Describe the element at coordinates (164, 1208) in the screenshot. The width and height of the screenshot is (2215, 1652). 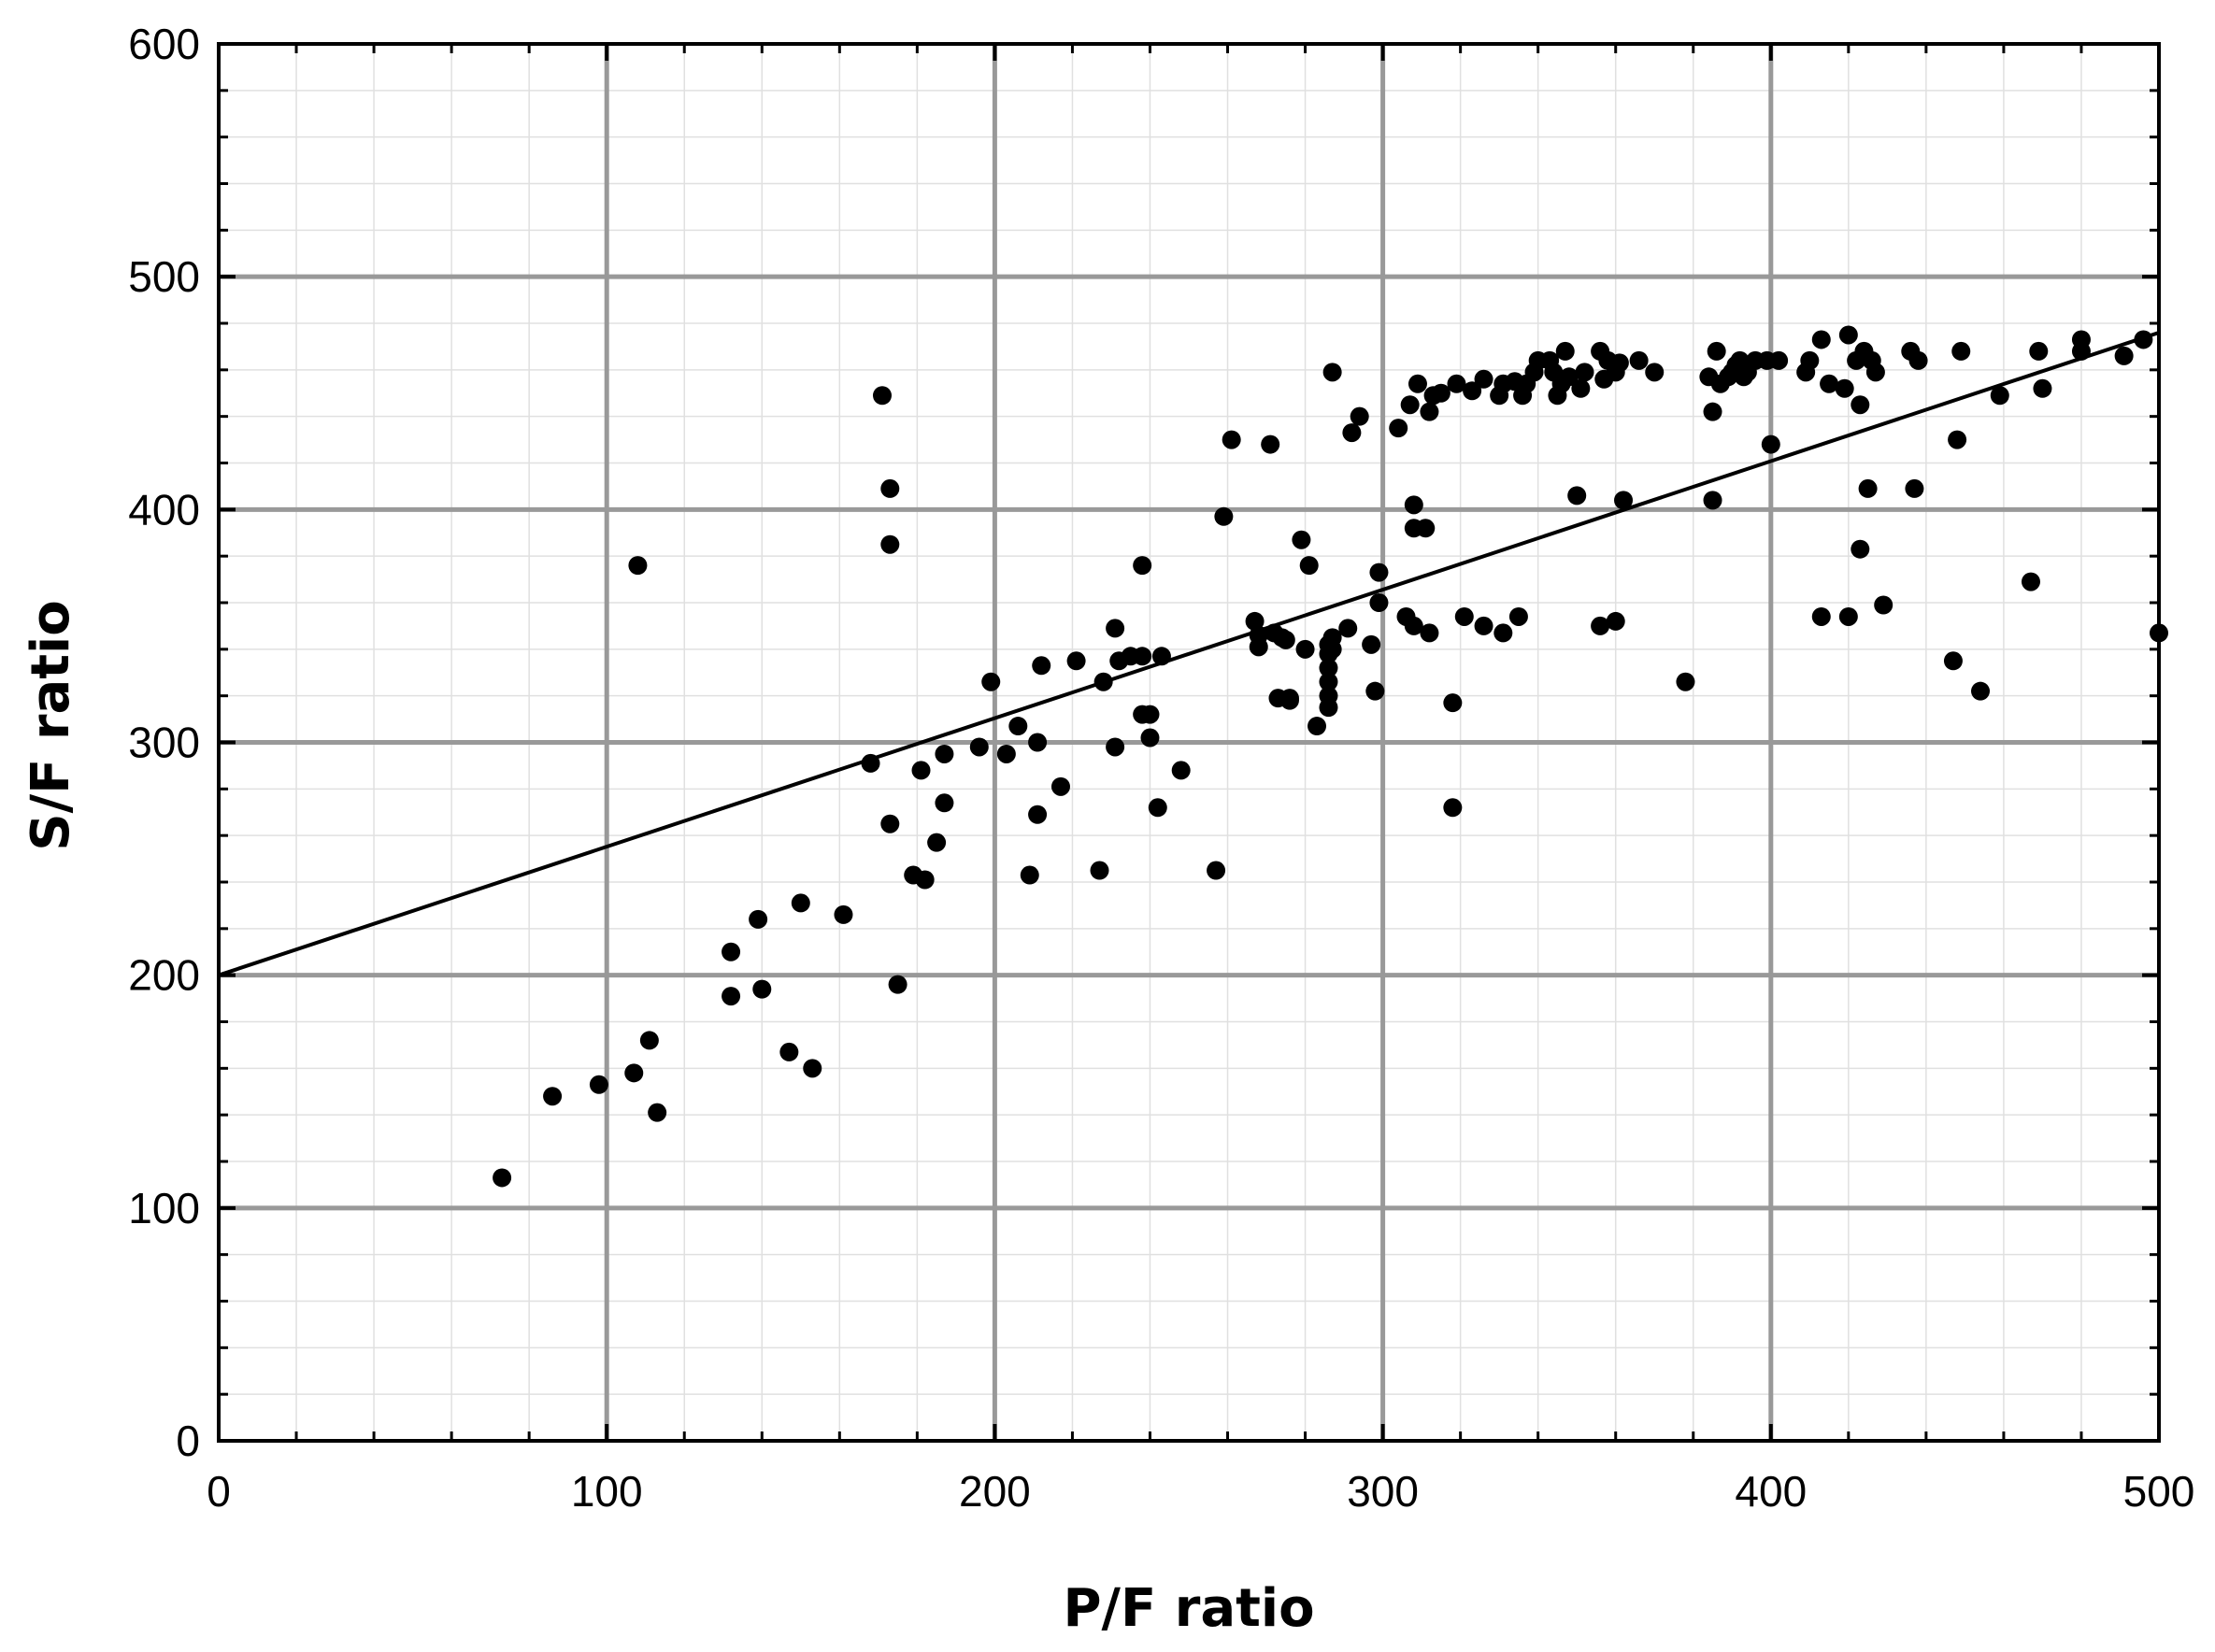
I see `y-tick-label: 100` at that location.